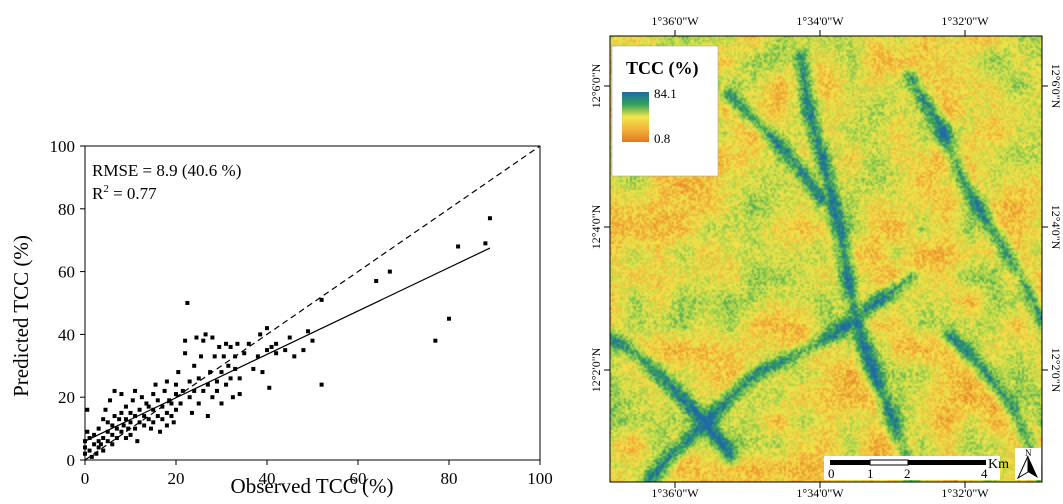  I want to click on scale-label-1: 1, so click(870, 473).